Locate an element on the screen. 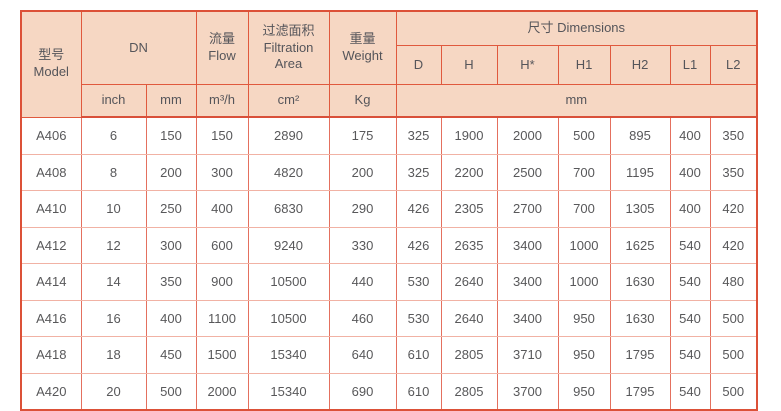 This screenshot has width=781, height=411. col-header-l2: L2 is located at coordinates (733, 65).